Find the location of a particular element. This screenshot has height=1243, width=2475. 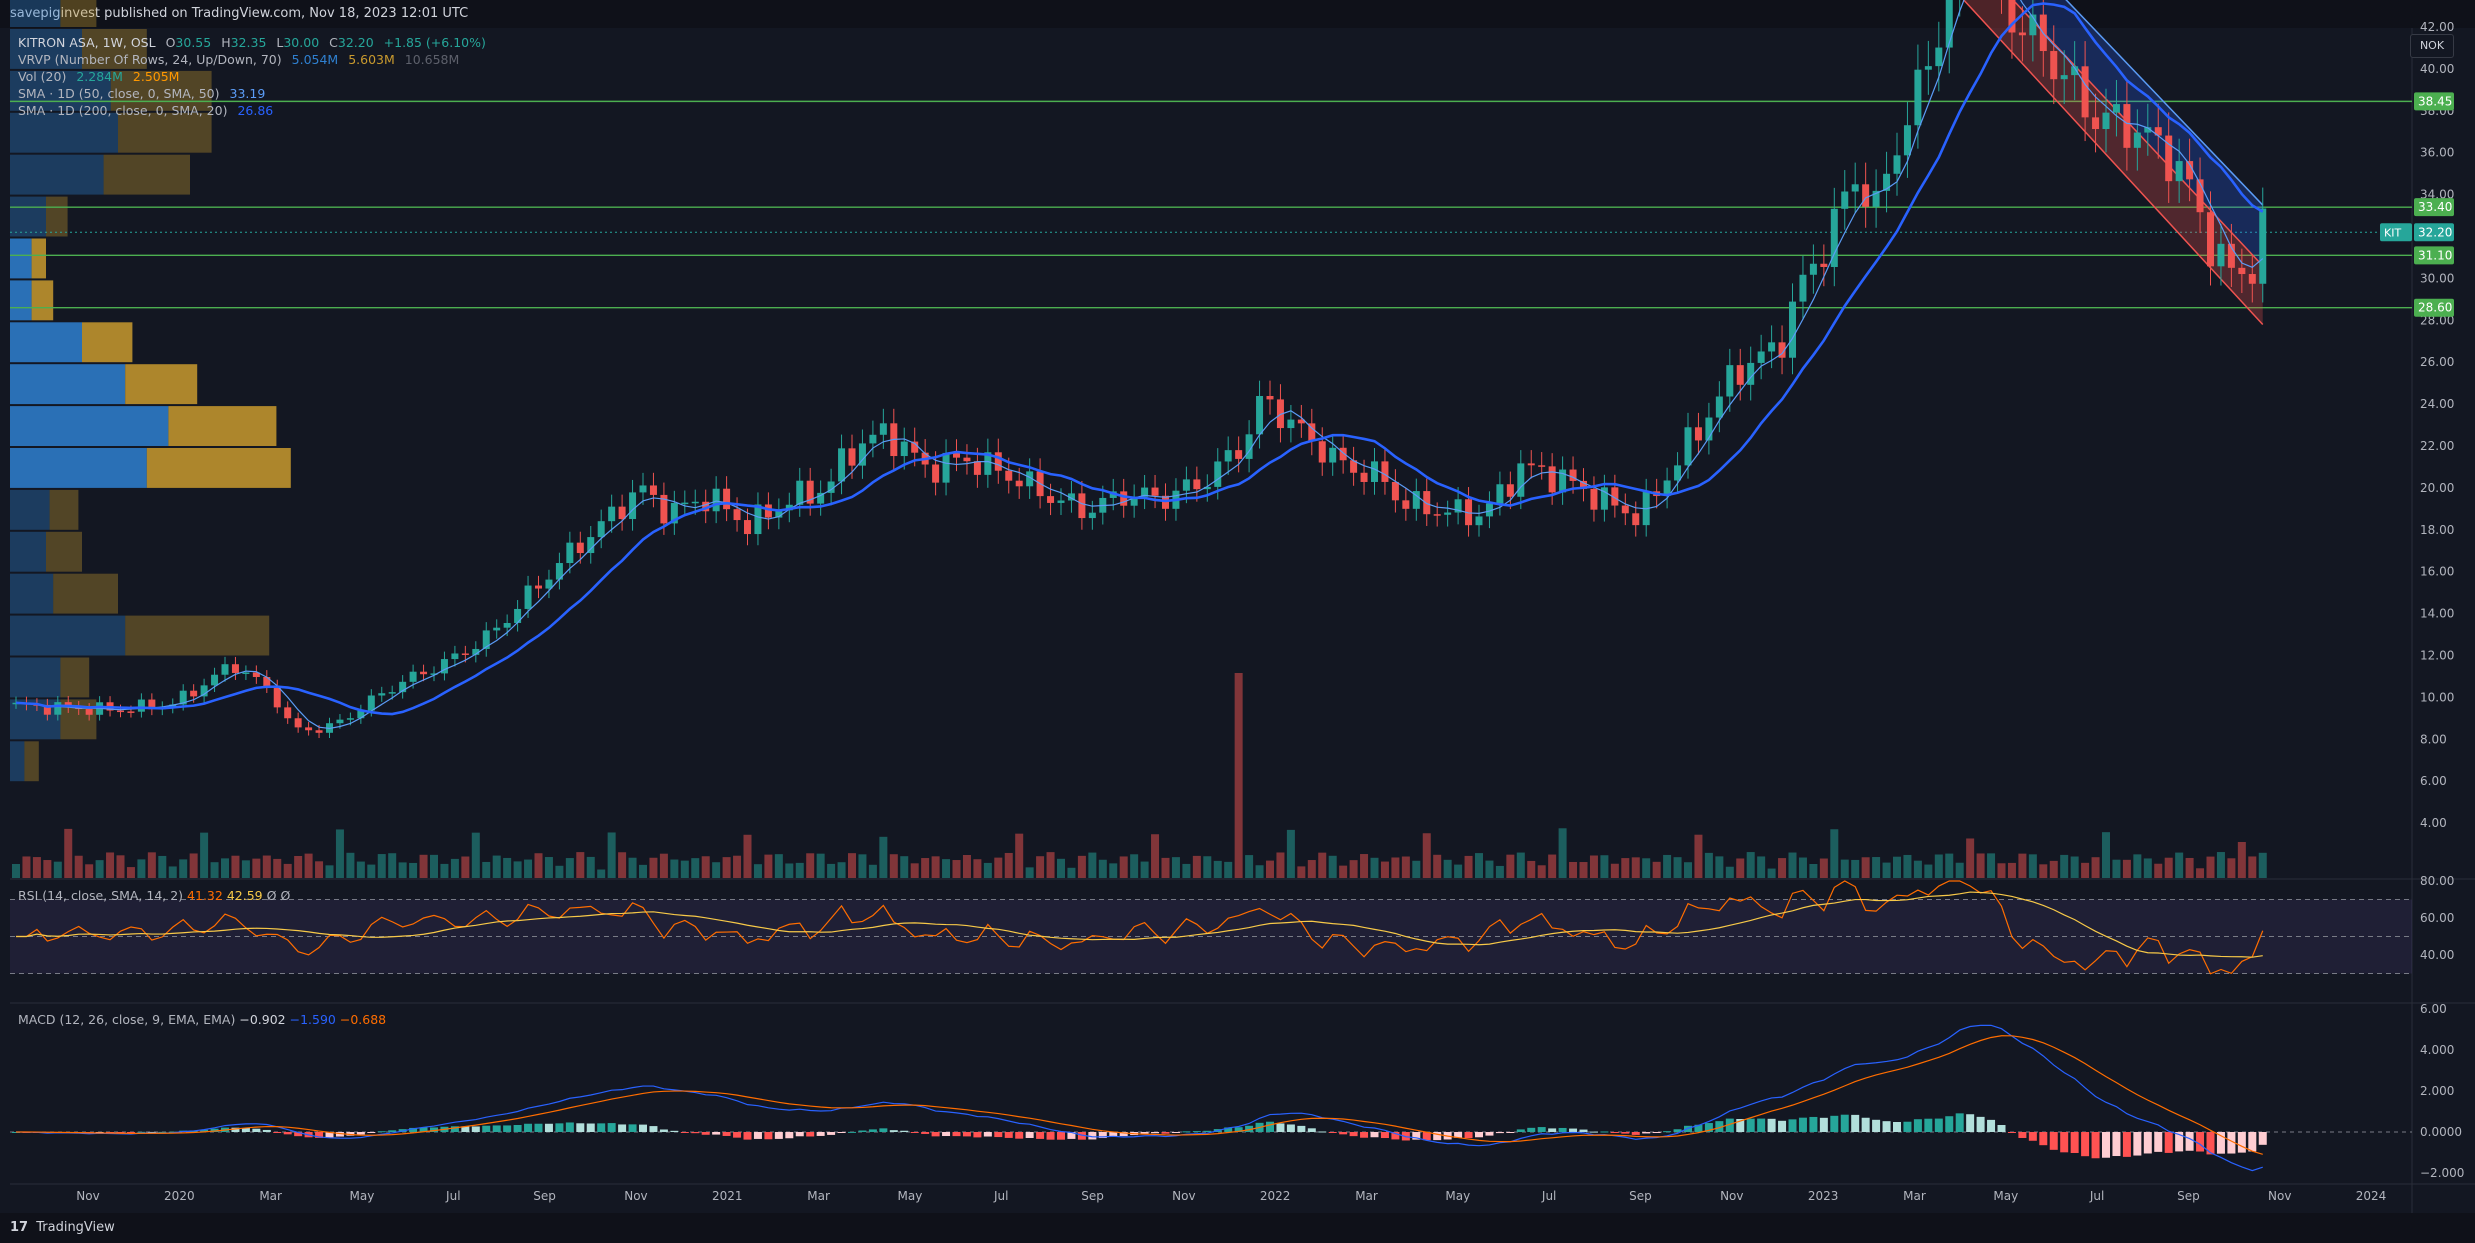

price-level-label: 31.10 is located at coordinates (2435, 255).